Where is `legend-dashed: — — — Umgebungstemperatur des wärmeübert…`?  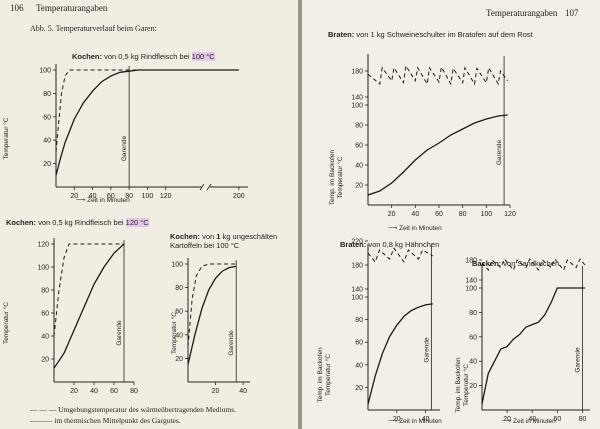 legend-dashed: — — — Umgebungstemperatur des wärmeübert… is located at coordinates (133, 409).